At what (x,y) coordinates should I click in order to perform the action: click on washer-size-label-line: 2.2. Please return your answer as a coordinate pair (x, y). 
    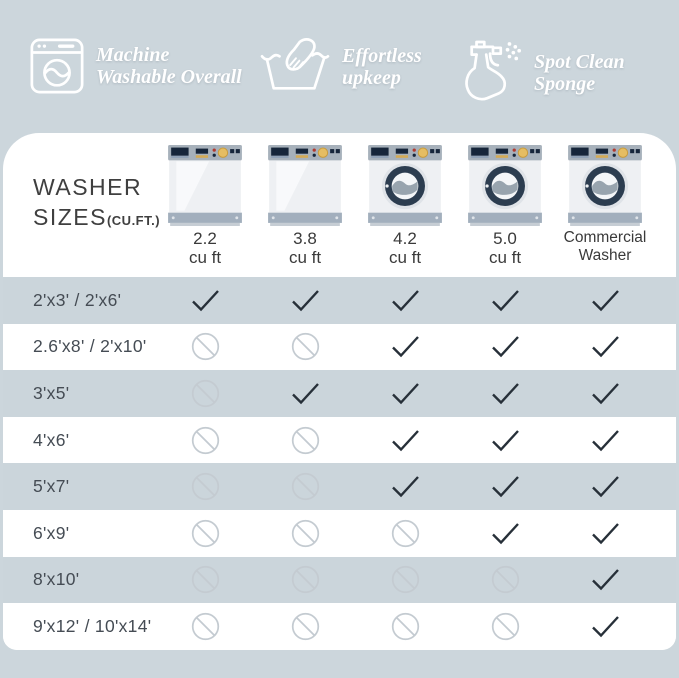
    Looking at the image, I should click on (205, 238).